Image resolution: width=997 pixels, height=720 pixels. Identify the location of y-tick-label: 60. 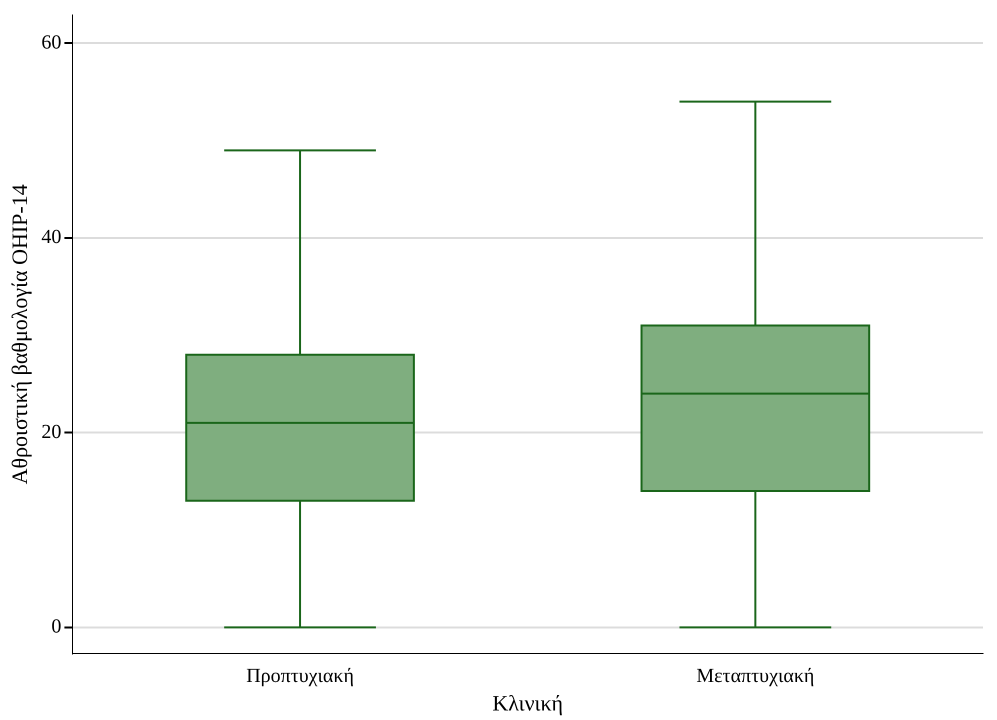
(51, 42).